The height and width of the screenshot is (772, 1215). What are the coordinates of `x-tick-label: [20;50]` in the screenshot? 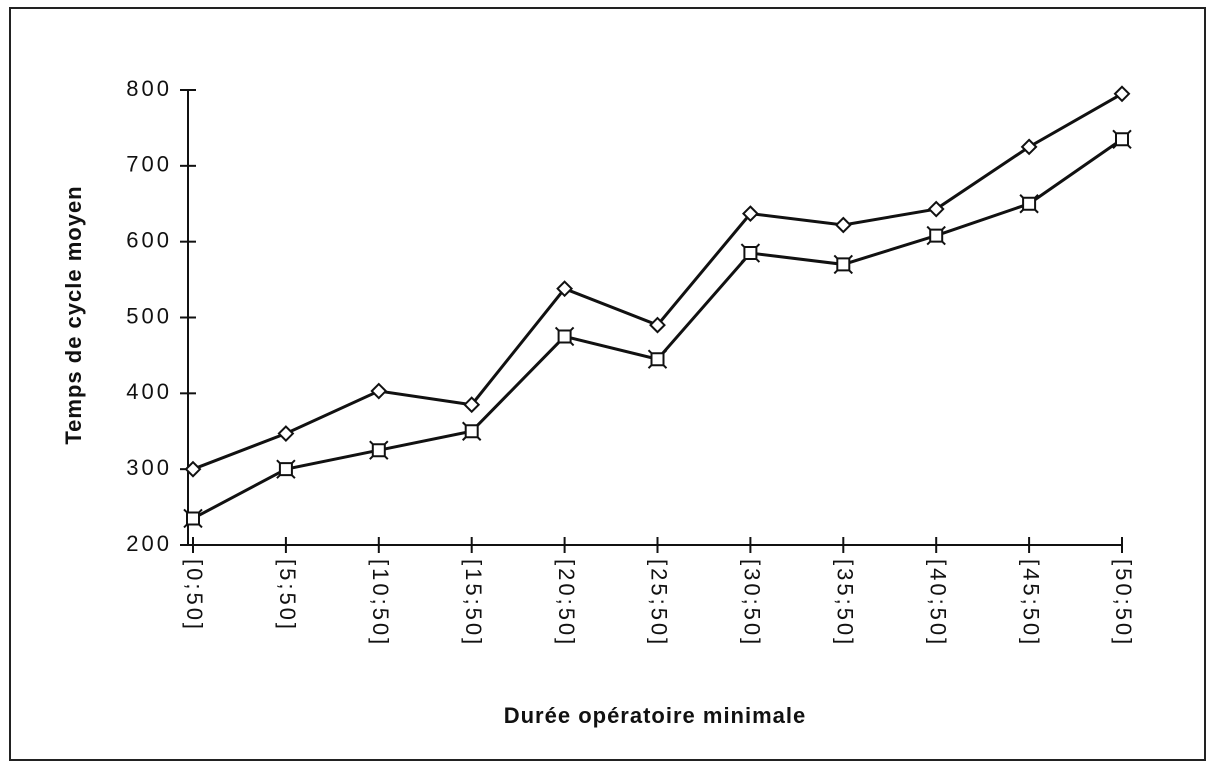 It's located at (566, 603).